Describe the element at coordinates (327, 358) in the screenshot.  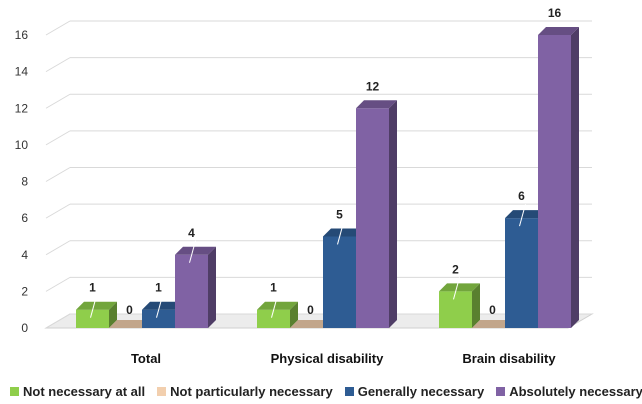
I see `x-category-label: Physical disability` at that location.